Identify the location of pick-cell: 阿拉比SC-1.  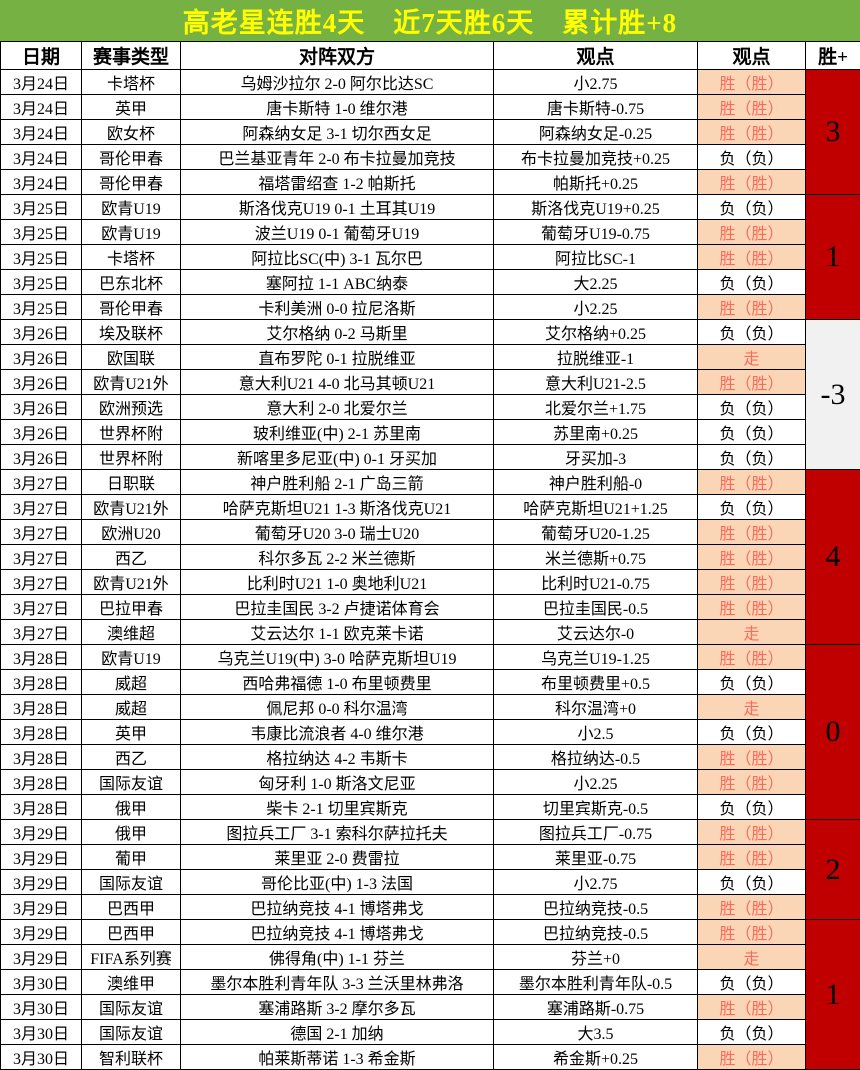
(596, 257).